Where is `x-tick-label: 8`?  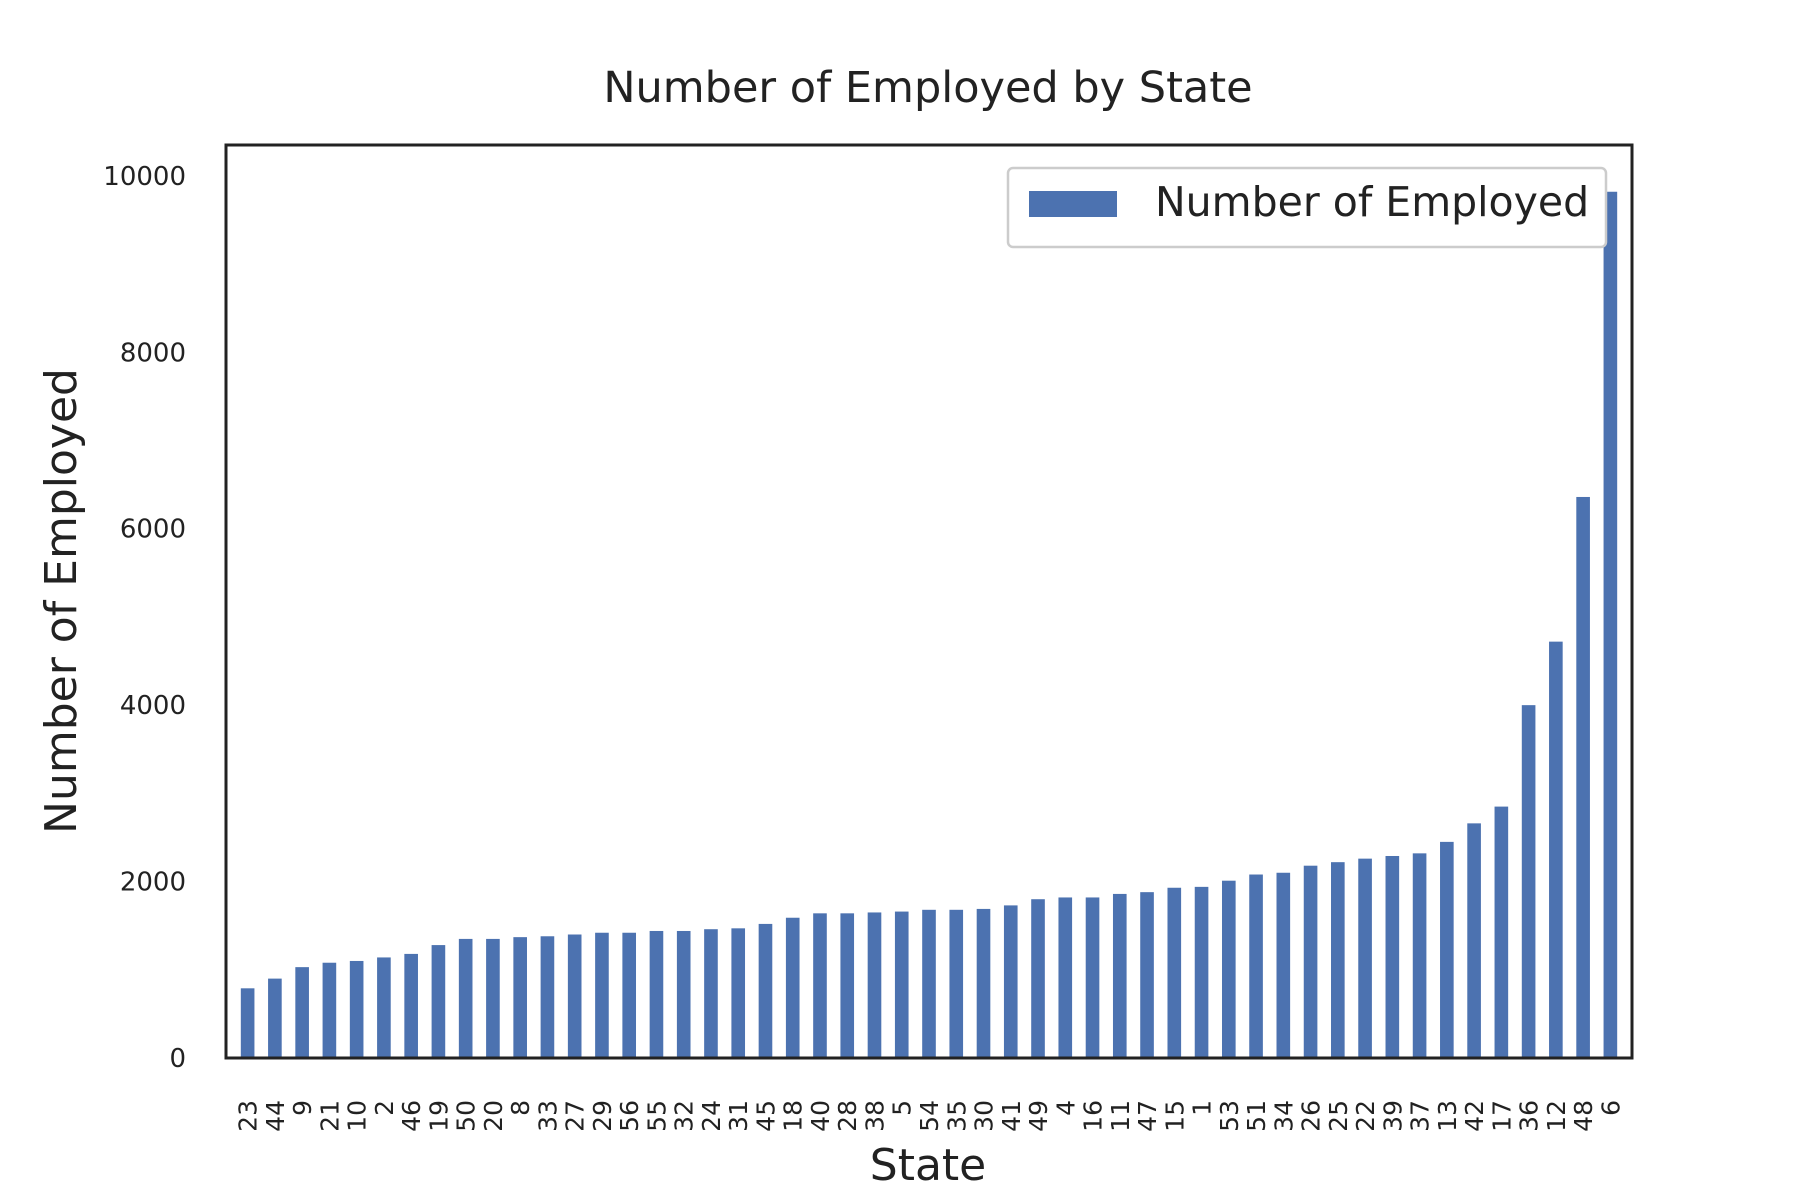 x-tick-label: 8 is located at coordinates (520, 1108).